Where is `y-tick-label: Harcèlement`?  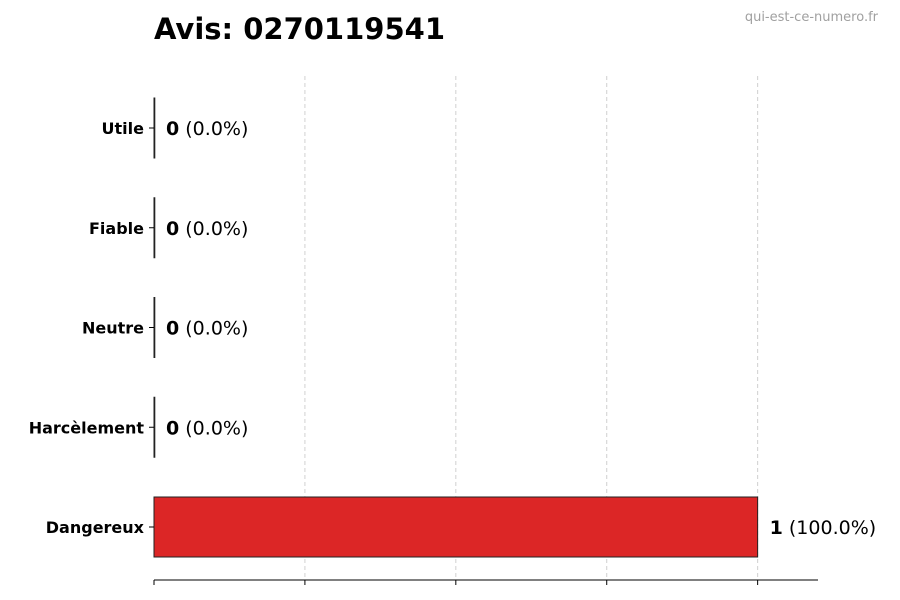 y-tick-label: Harcèlement is located at coordinates (87, 427).